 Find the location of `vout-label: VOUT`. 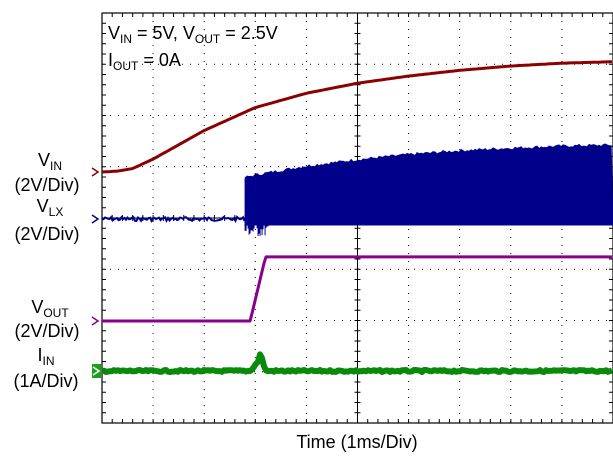

vout-label: VOUT is located at coordinates (50, 308).